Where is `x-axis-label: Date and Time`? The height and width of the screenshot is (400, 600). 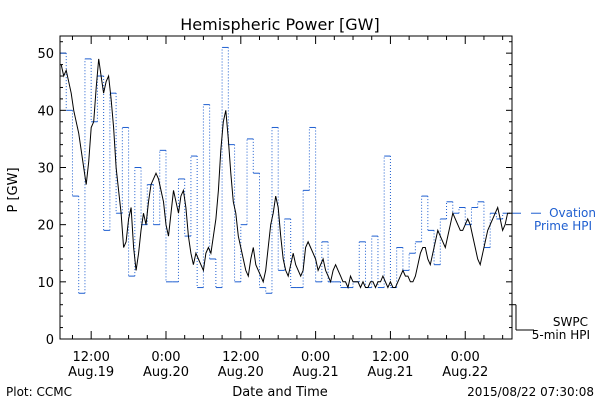 x-axis-label: Date and Time is located at coordinates (280, 392).